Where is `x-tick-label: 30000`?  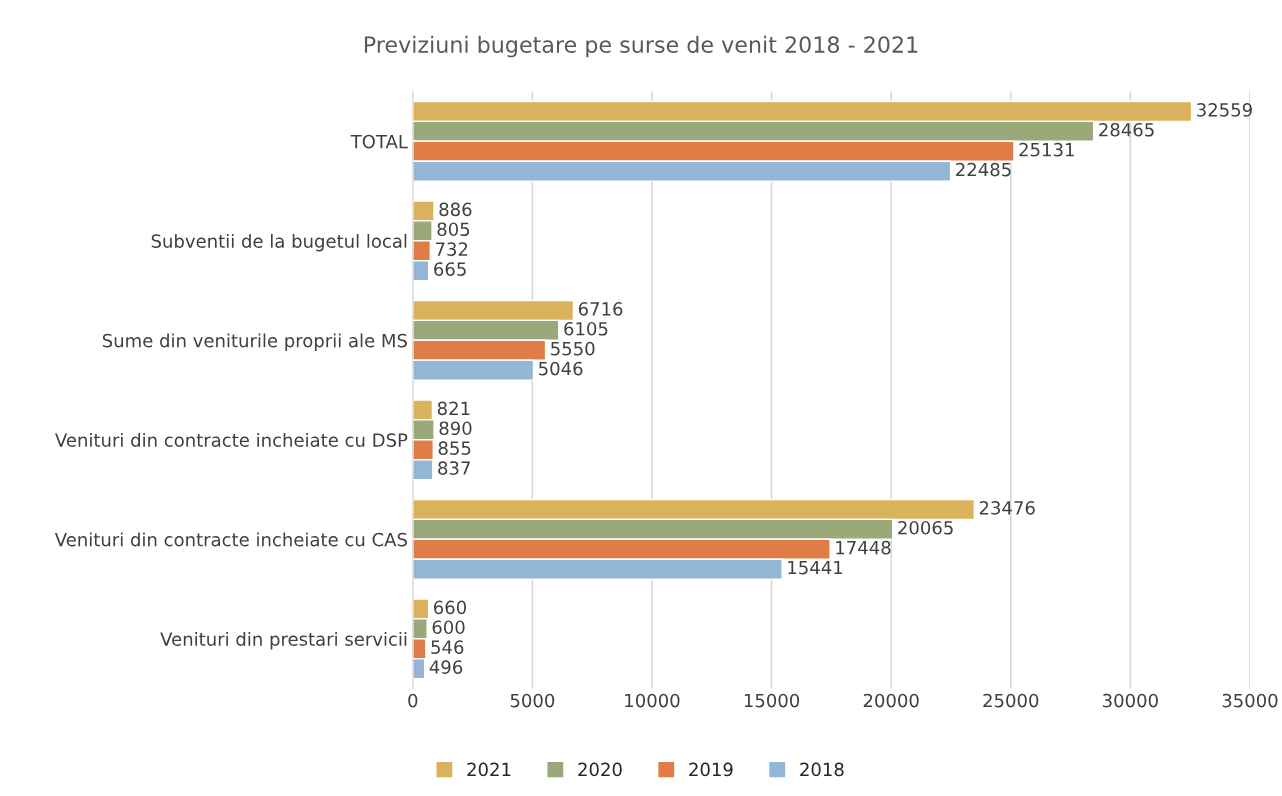
x-tick-label: 30000 is located at coordinates (1130, 700).